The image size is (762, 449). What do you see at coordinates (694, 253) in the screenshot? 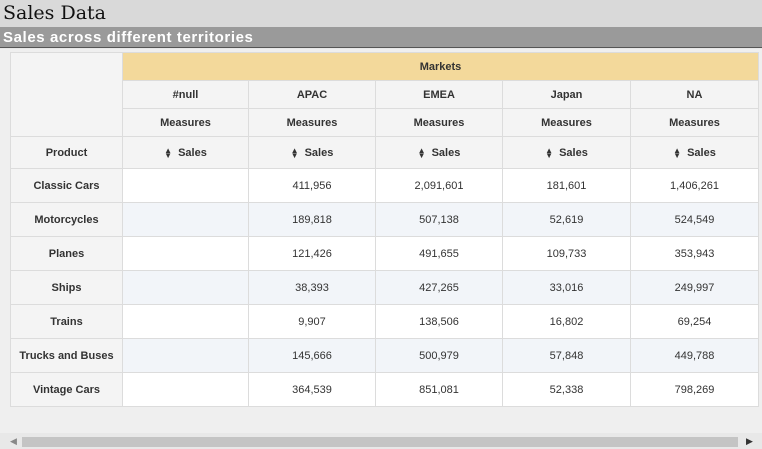
I see `table-cell: 353,943` at bounding box center [694, 253].